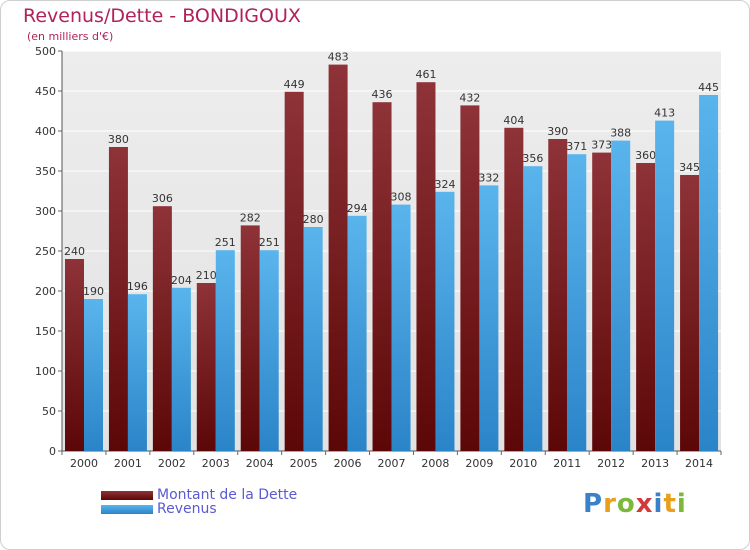  I want to click on x-tick-label: 2006, so click(348, 463).